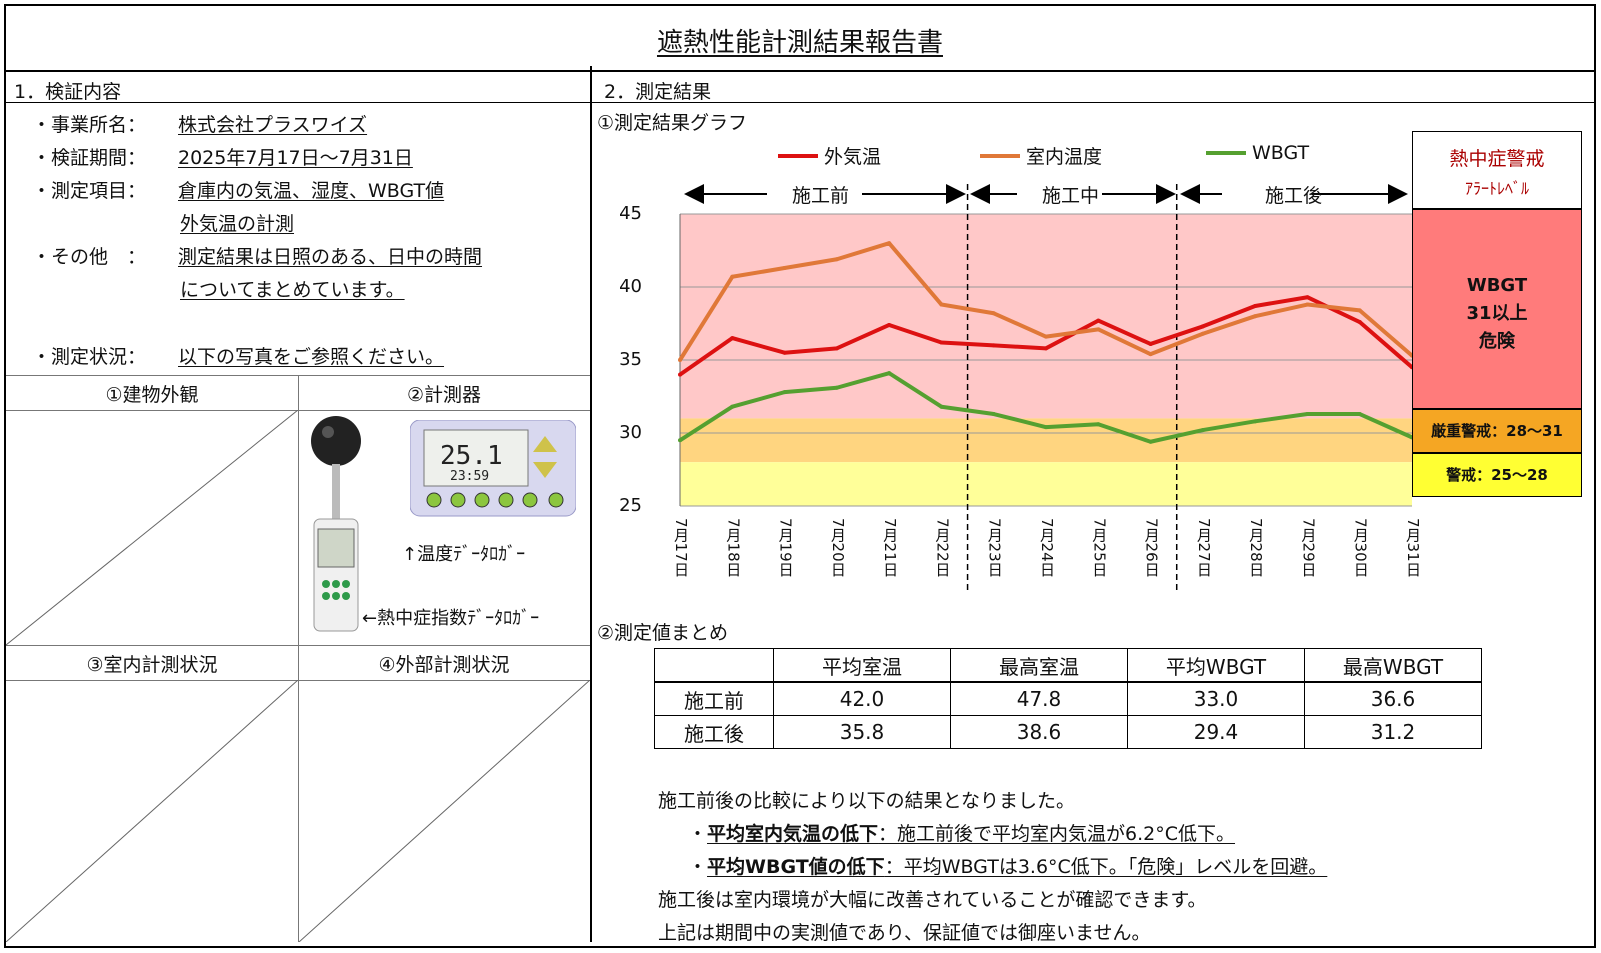 This screenshot has height=953, width=1601. I want to click on table-cell: 29.4, so click(1216, 732).